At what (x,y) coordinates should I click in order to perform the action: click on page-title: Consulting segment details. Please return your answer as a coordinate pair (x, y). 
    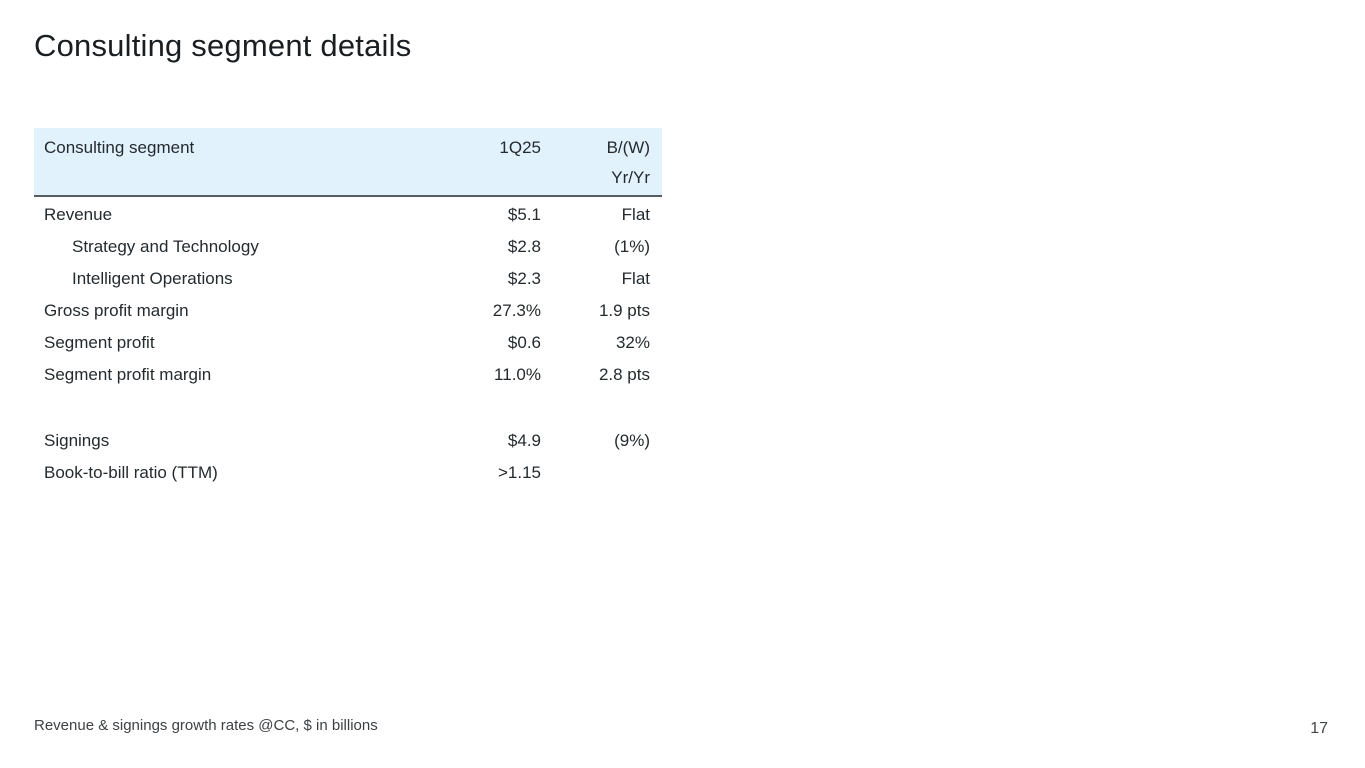
    Looking at the image, I should click on (223, 45).